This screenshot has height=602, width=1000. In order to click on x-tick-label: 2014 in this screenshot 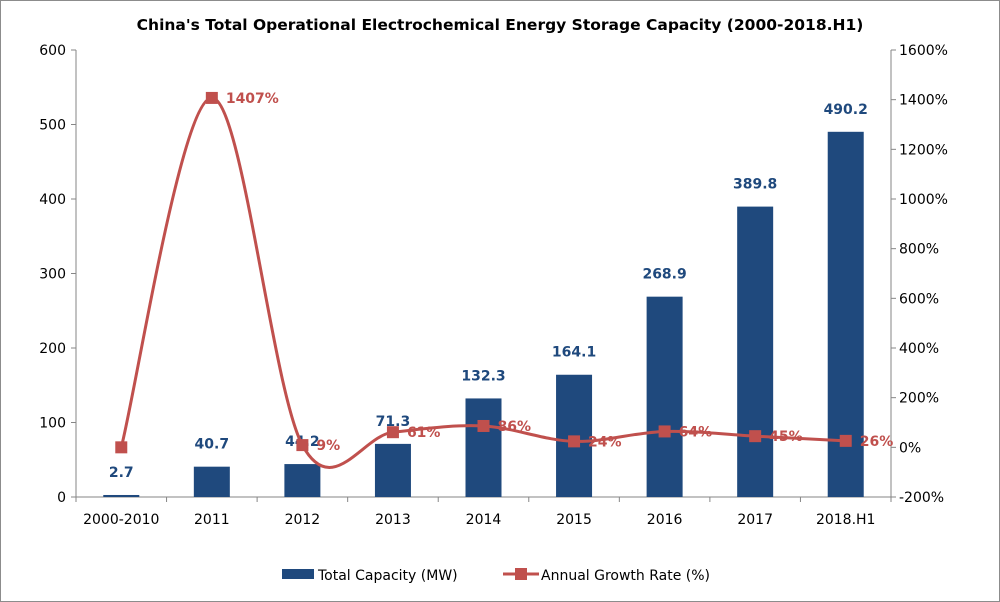, I will do `click(484, 520)`.